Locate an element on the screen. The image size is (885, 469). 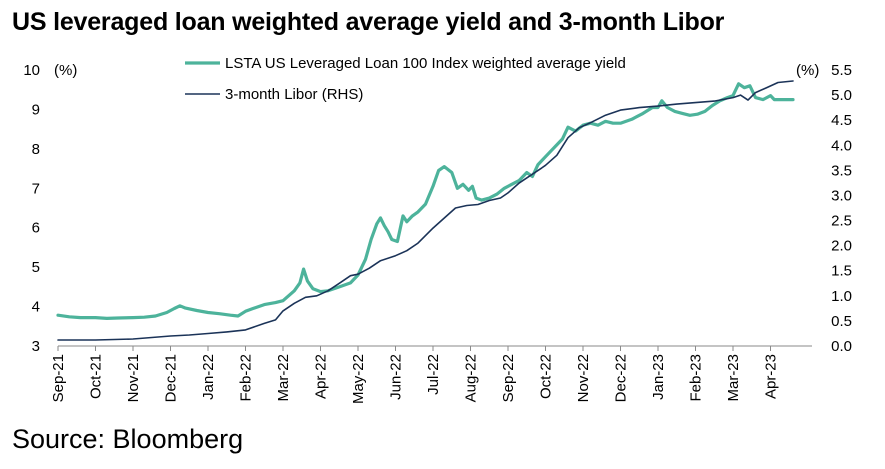
x-tick-label: Feb-22 is located at coordinates (246, 378).